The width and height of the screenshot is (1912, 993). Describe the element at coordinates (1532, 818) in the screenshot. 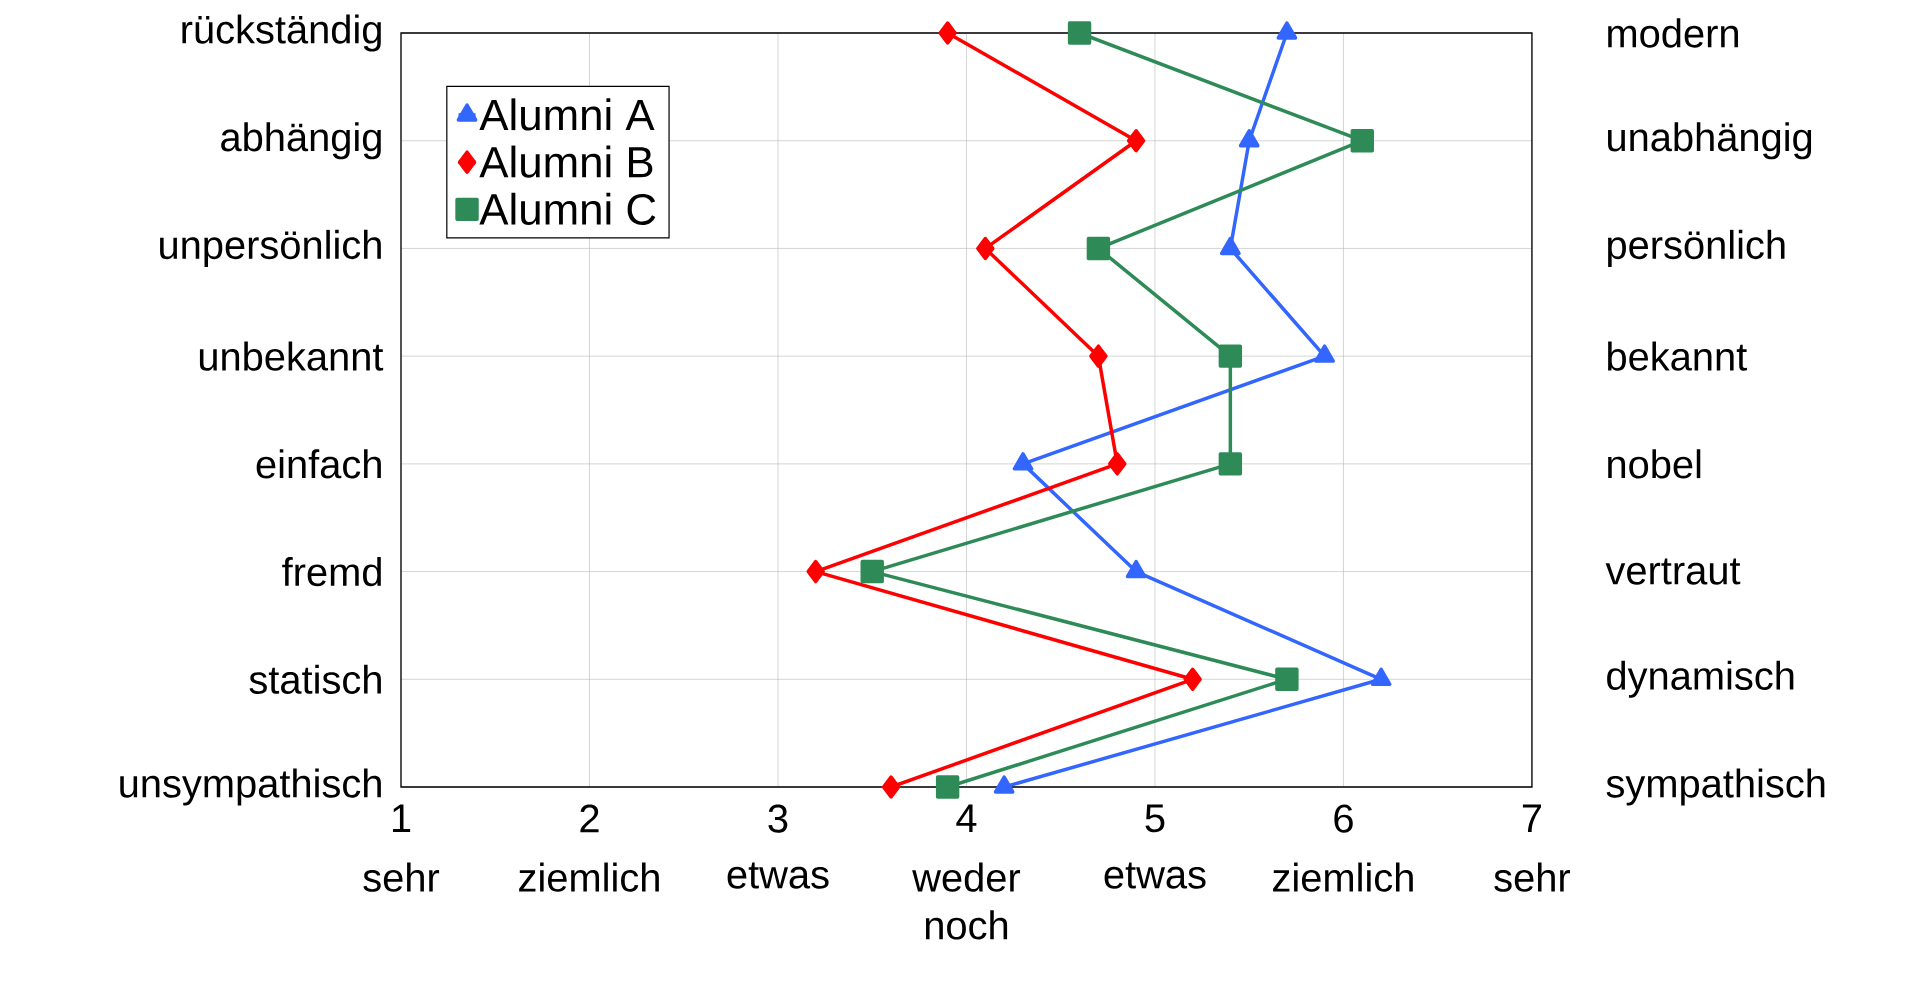

I see `x-tick-label: 7` at that location.